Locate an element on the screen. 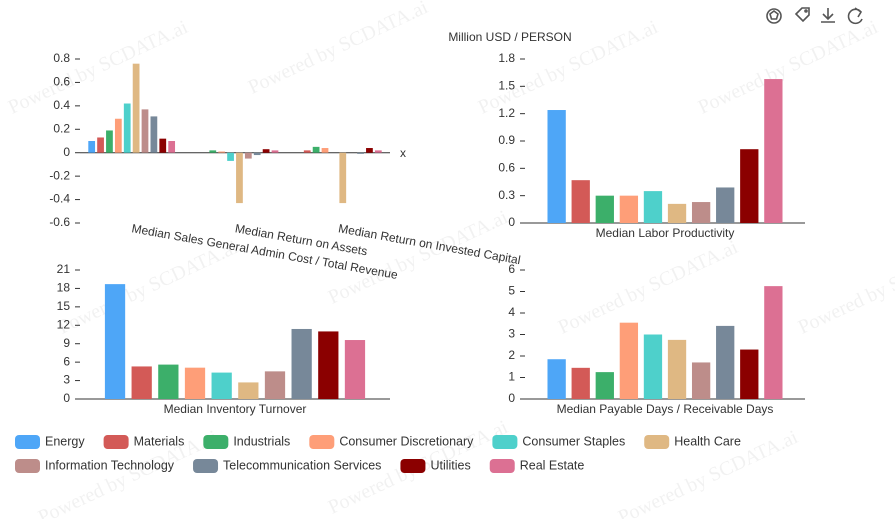  legend-item: Information Technology is located at coordinates (95, 465).